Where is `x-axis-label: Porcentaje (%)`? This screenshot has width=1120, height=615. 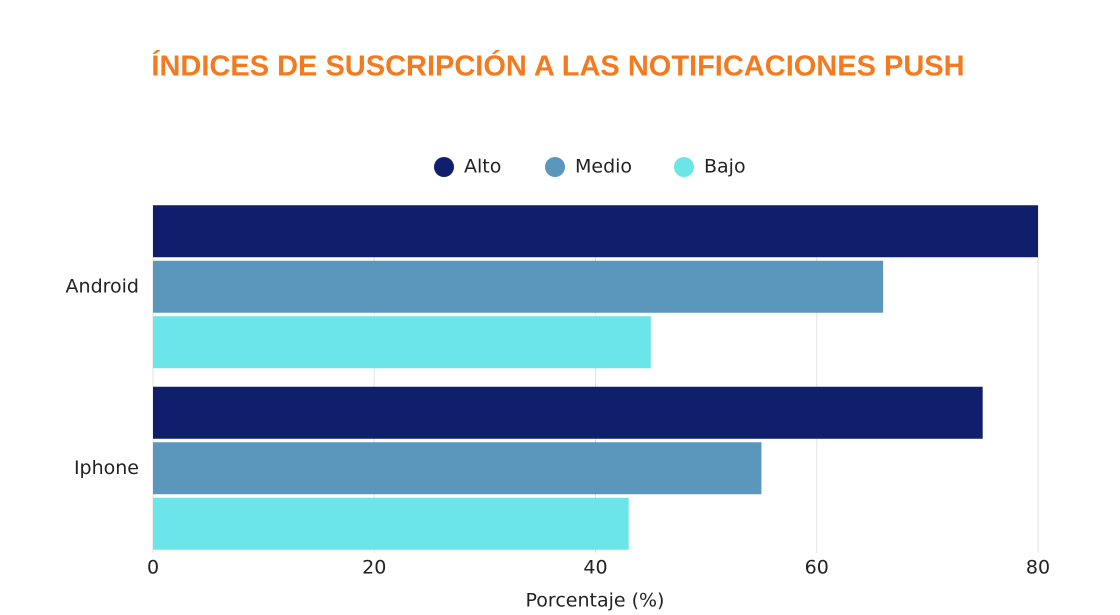
x-axis-label: Porcentaje (%) is located at coordinates (595, 601).